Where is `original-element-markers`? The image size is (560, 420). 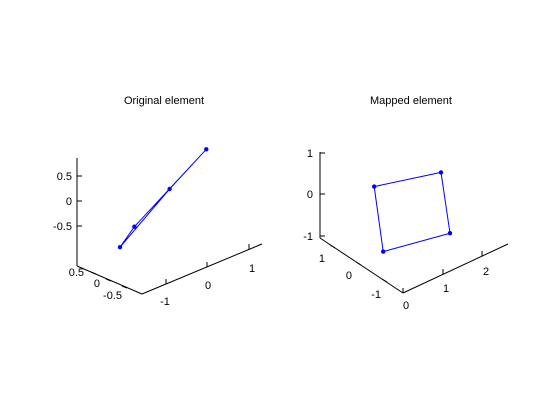
original-element-markers is located at coordinates (163, 198).